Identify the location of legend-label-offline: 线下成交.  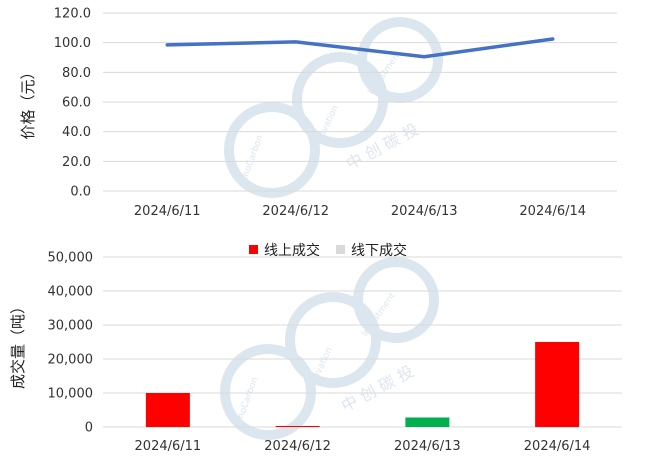
(379, 250).